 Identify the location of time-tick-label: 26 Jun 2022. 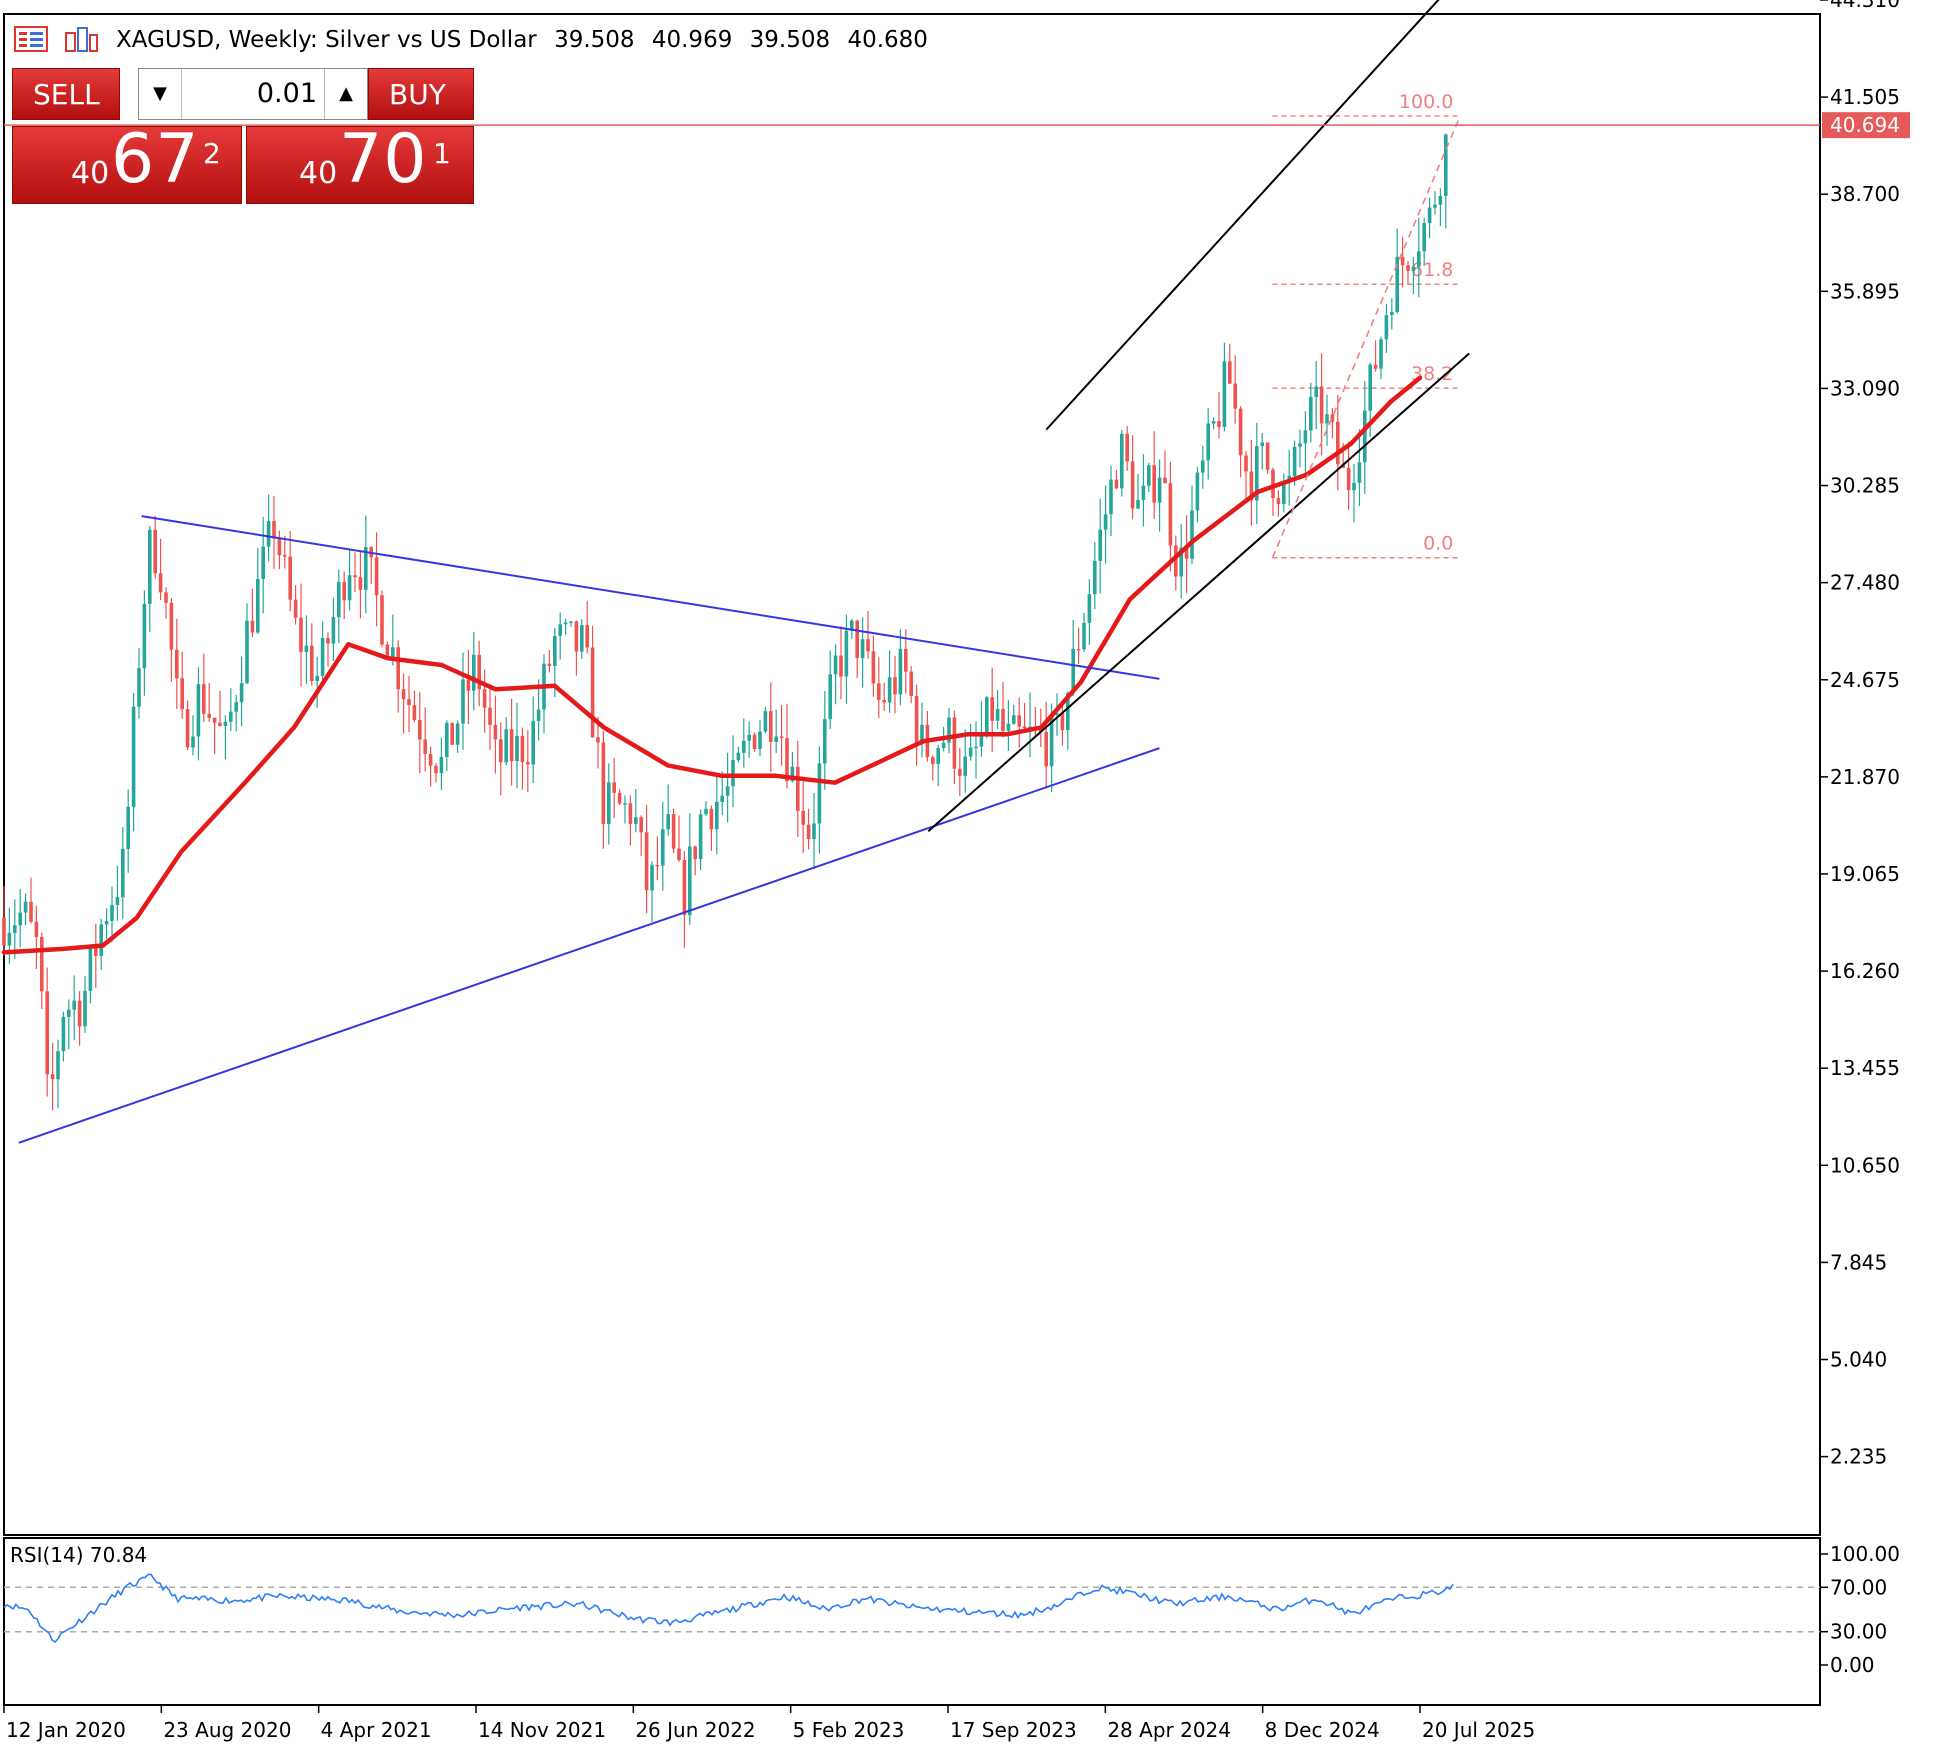
(695, 1730).